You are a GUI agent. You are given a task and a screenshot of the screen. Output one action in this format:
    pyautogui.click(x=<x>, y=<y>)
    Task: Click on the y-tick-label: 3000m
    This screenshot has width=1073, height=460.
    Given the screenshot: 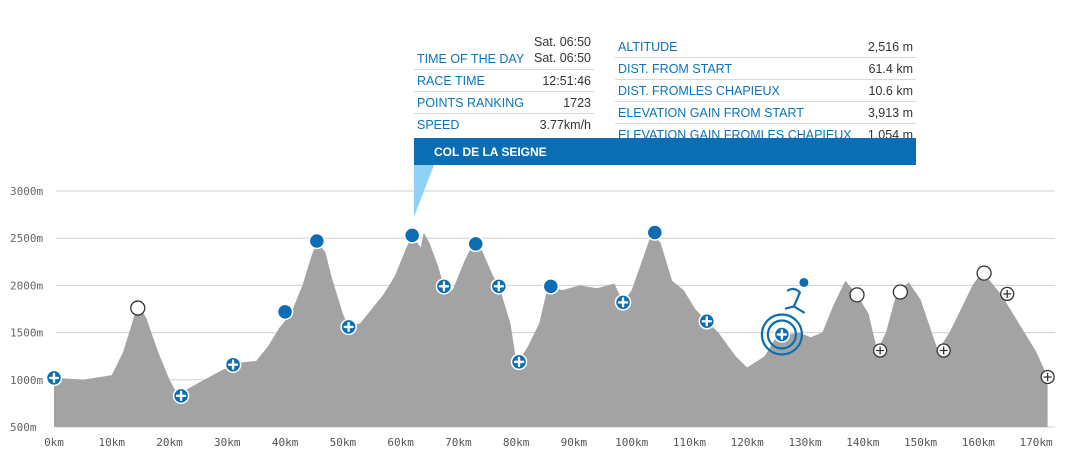 What is the action you would take?
    pyautogui.click(x=26, y=191)
    